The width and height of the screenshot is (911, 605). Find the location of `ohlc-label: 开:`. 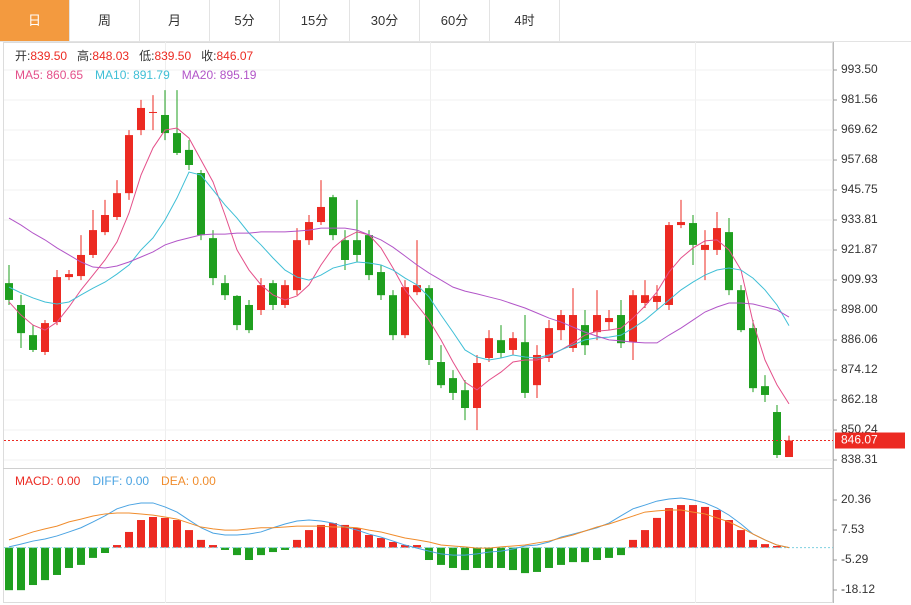

ohlc-label: 开: is located at coordinates (22, 56).